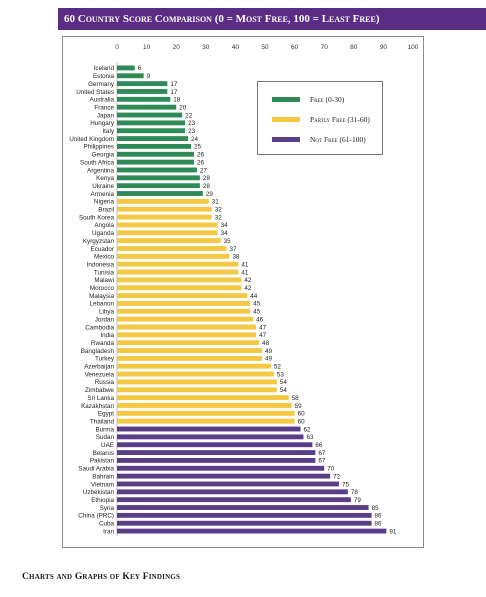 Image resolution: width=486 pixels, height=597 pixels. Describe the element at coordinates (106, 210) in the screenshot. I see `category-label: Brazil` at that location.